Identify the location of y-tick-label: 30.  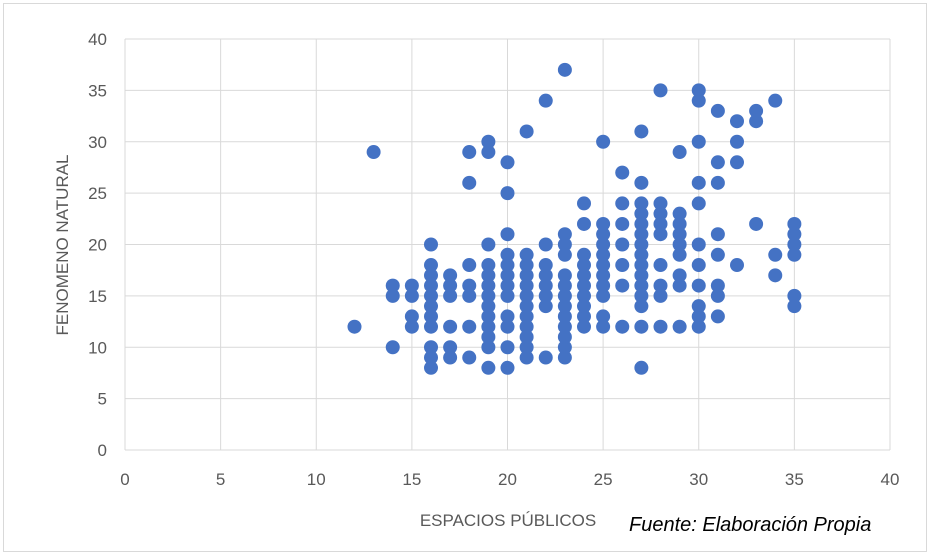
(97, 142).